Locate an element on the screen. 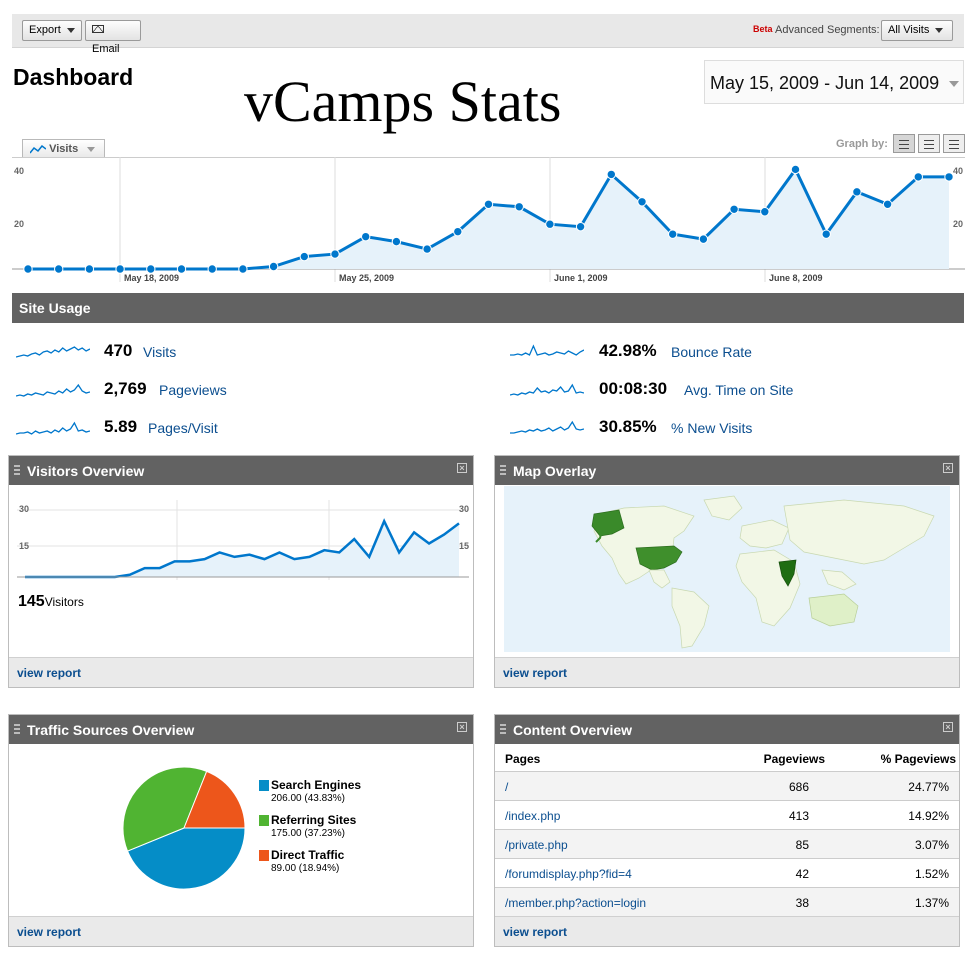 The image size is (976, 960). sparkline-icon is located at coordinates (53, 428).